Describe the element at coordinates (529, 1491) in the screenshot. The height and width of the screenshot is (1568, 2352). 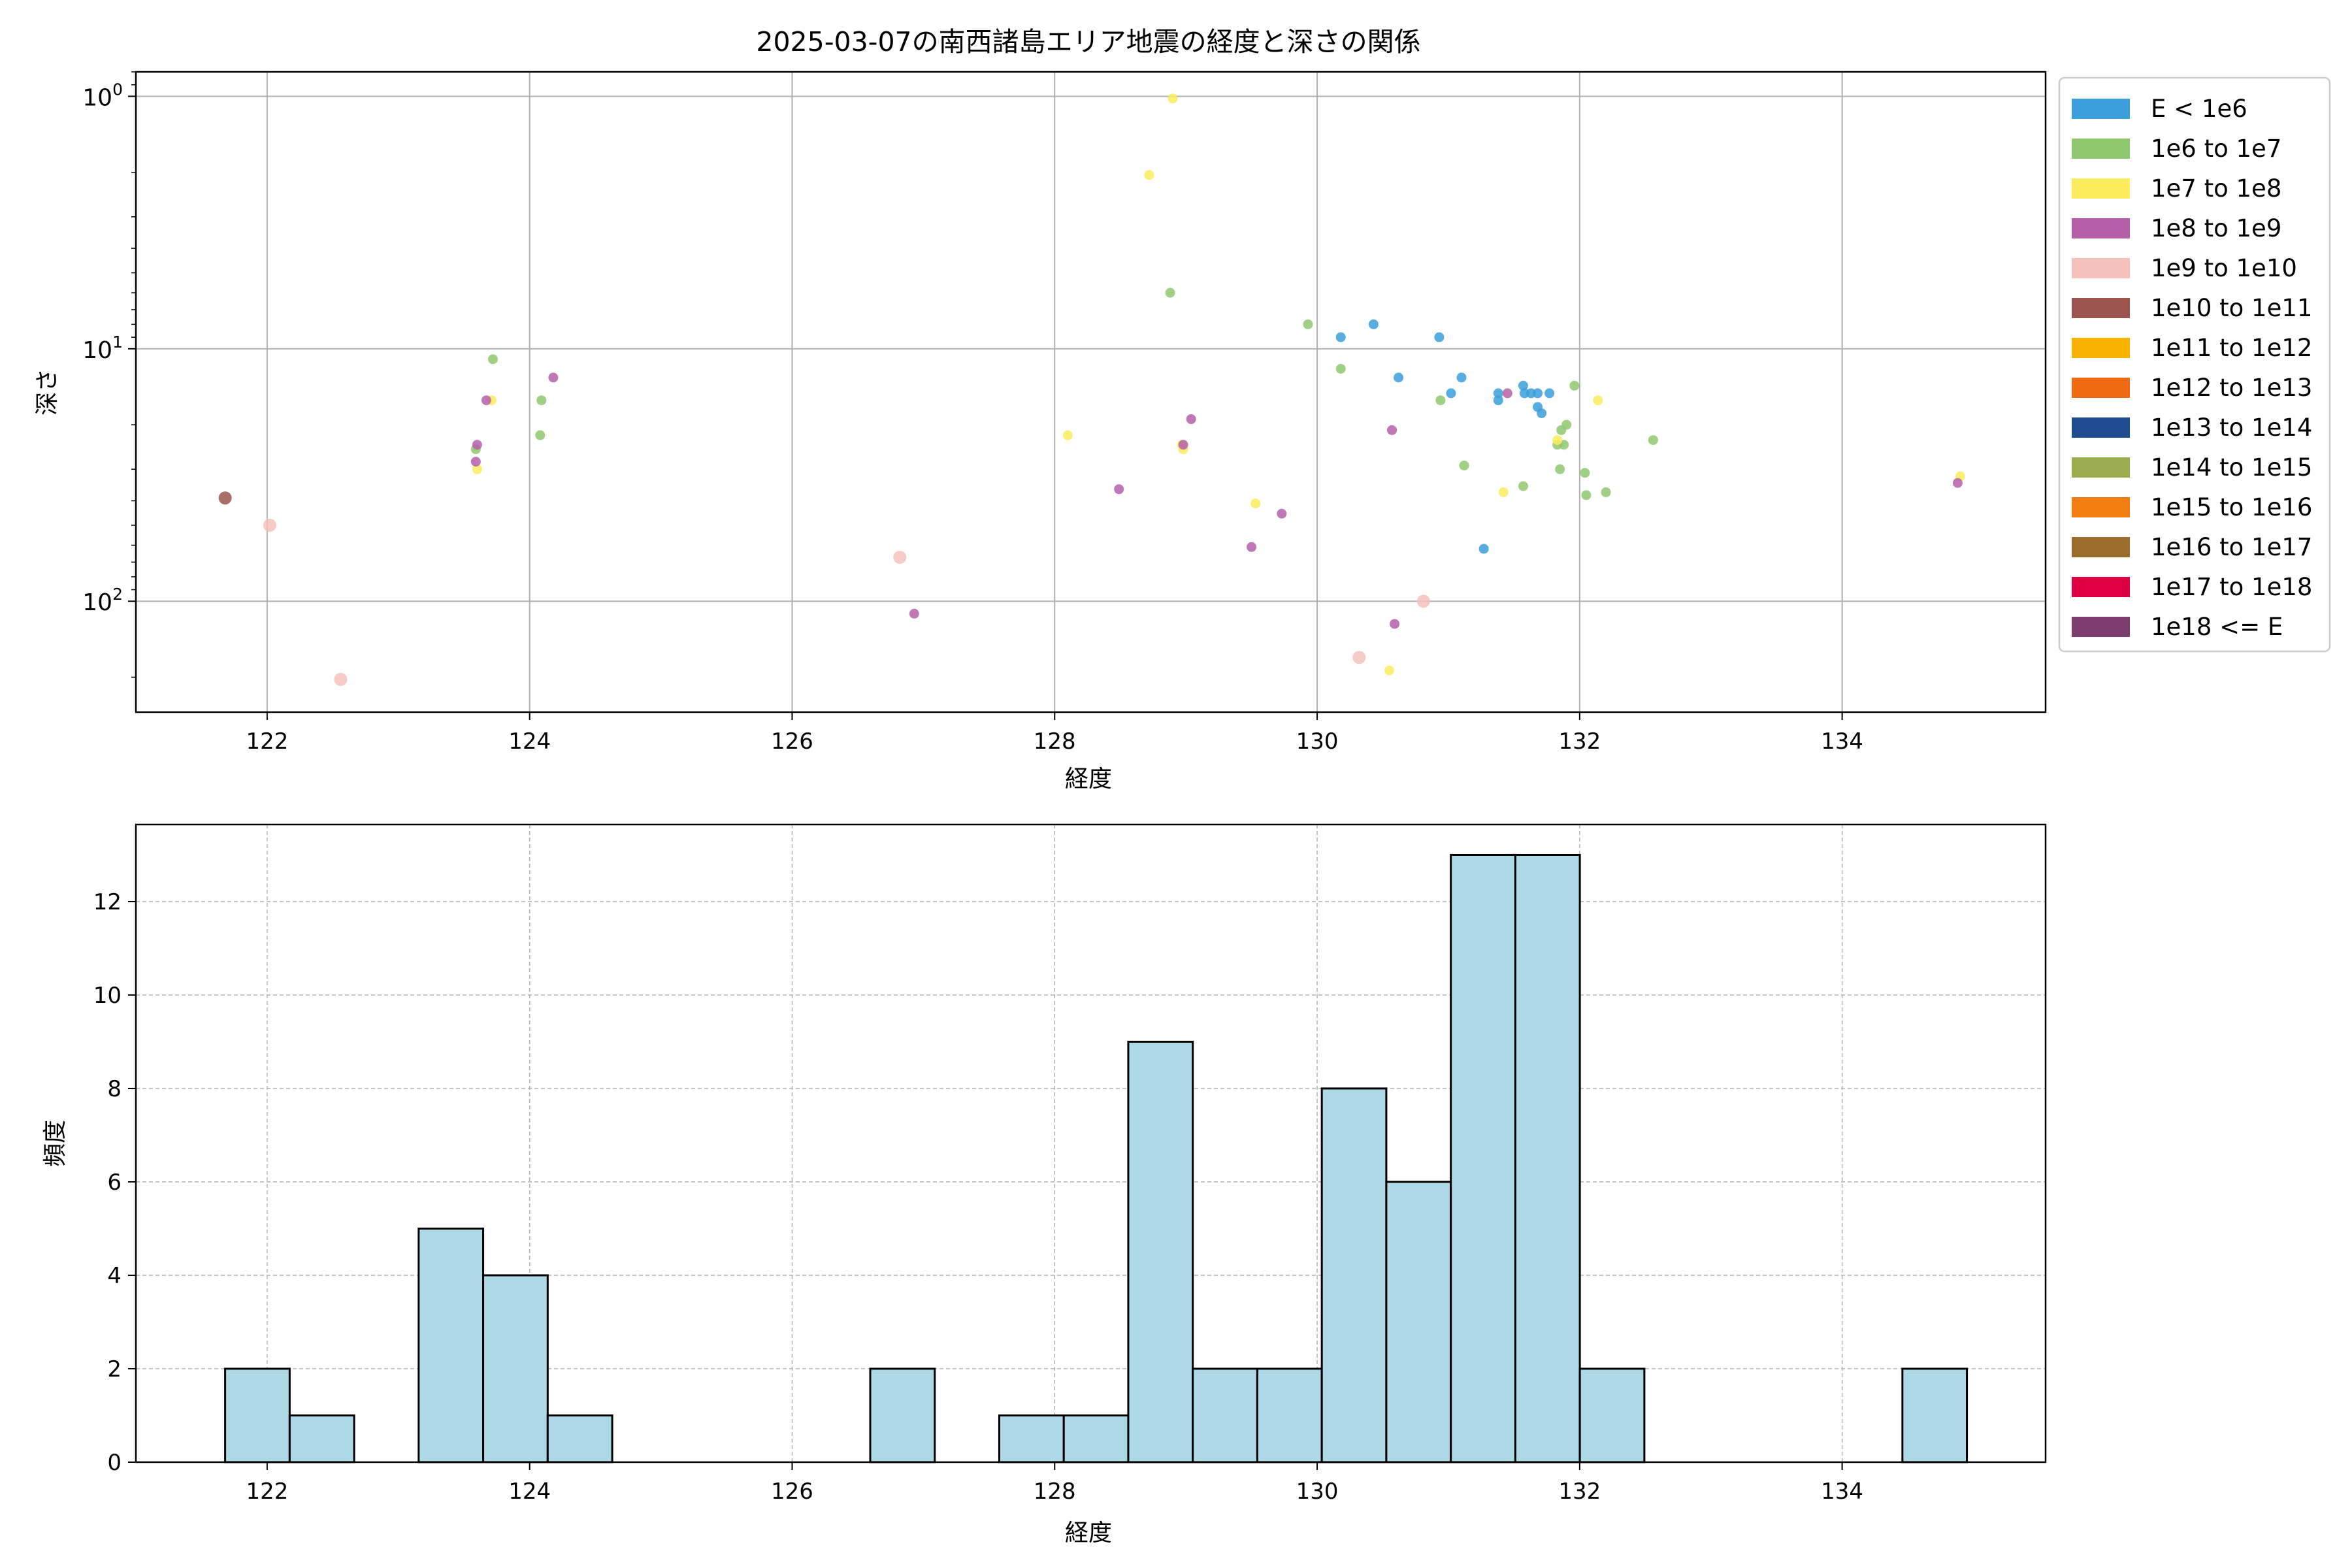
I see `histogram-x-tick-label: 124` at that location.